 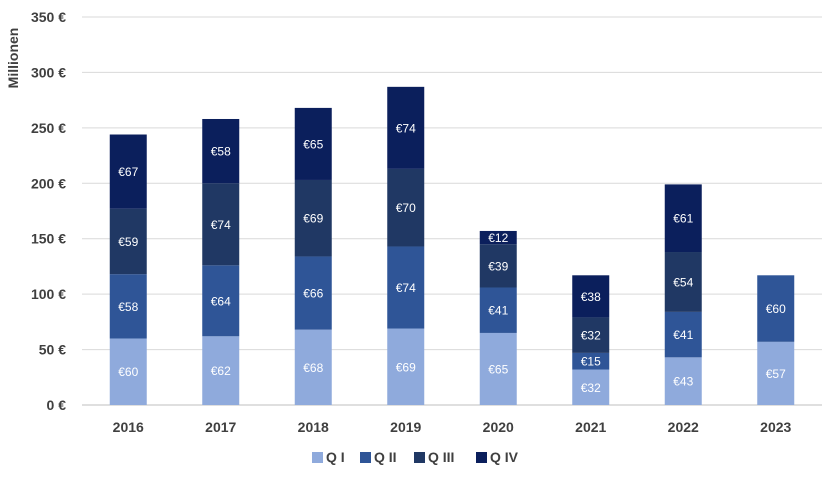 I want to click on data-label: €70, so click(x=406, y=208).